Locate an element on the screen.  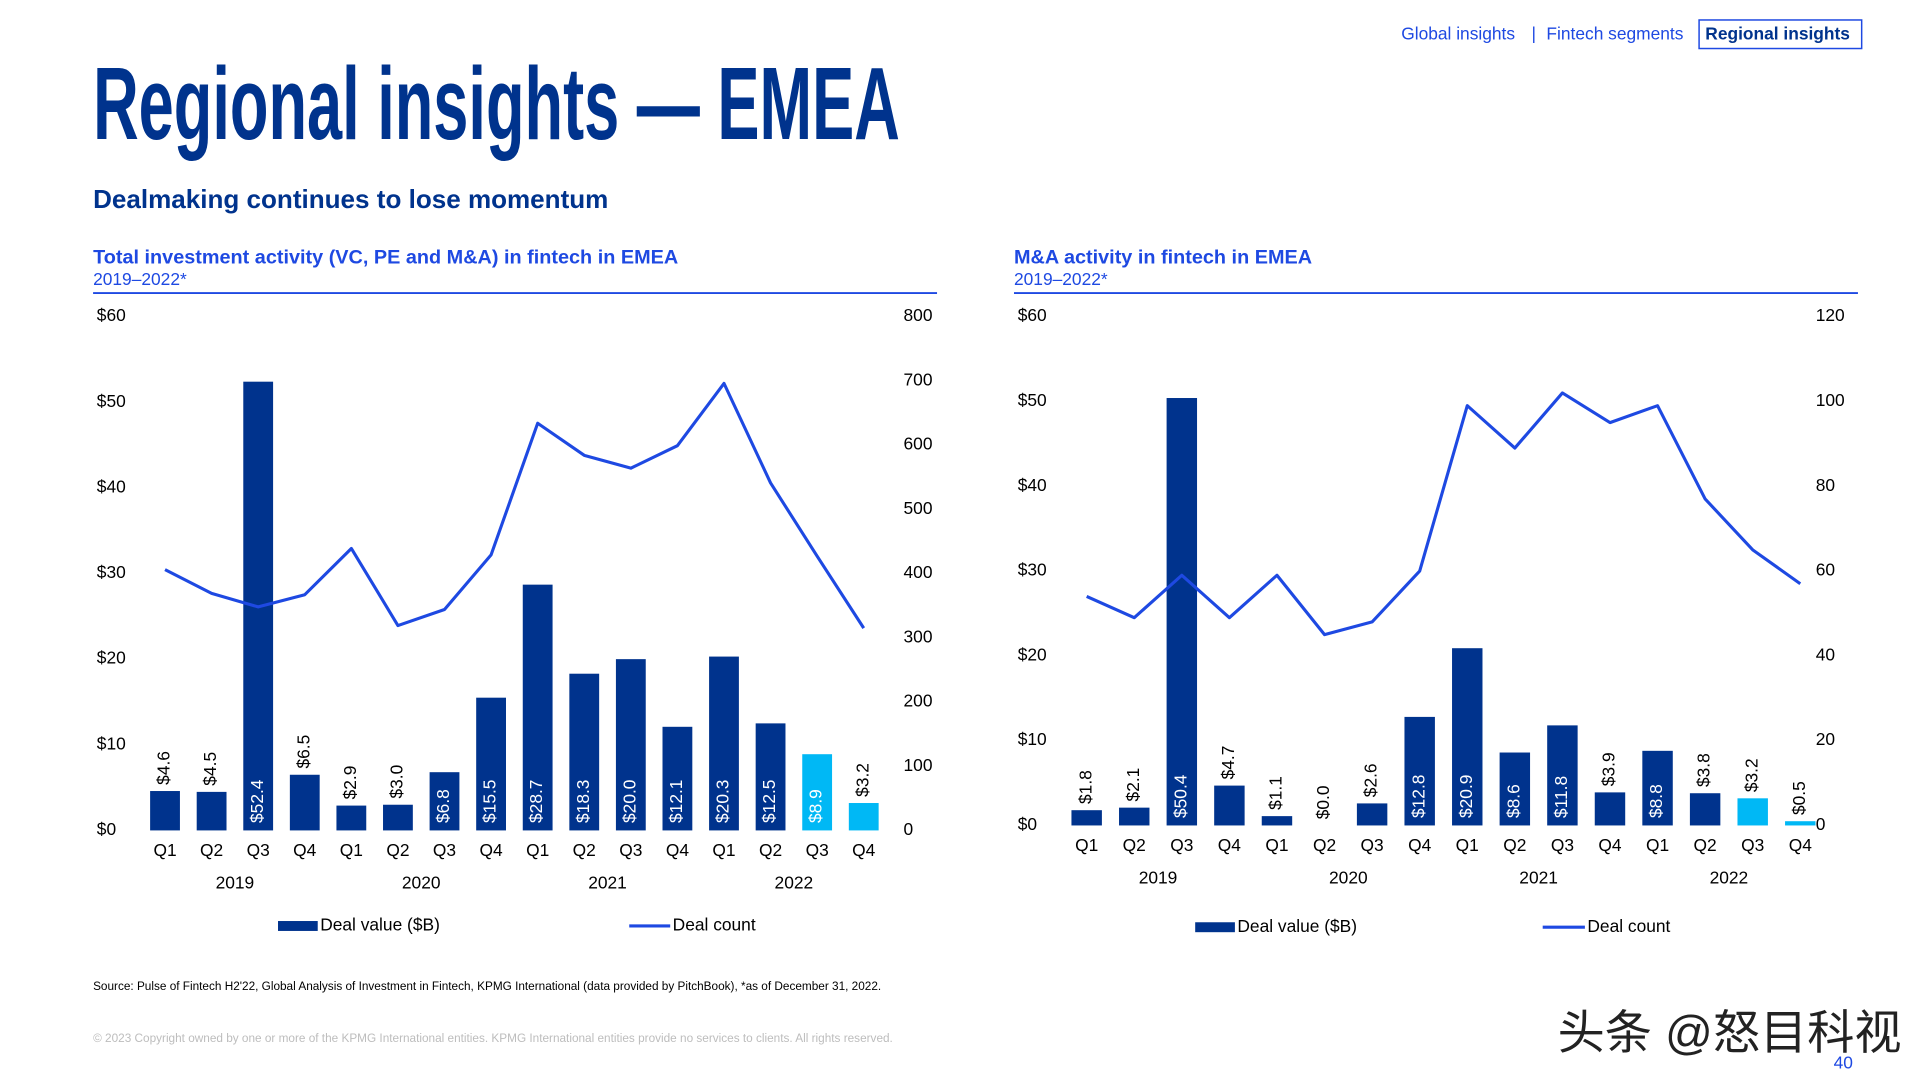
nav-active-box is located at coordinates (1780, 34).